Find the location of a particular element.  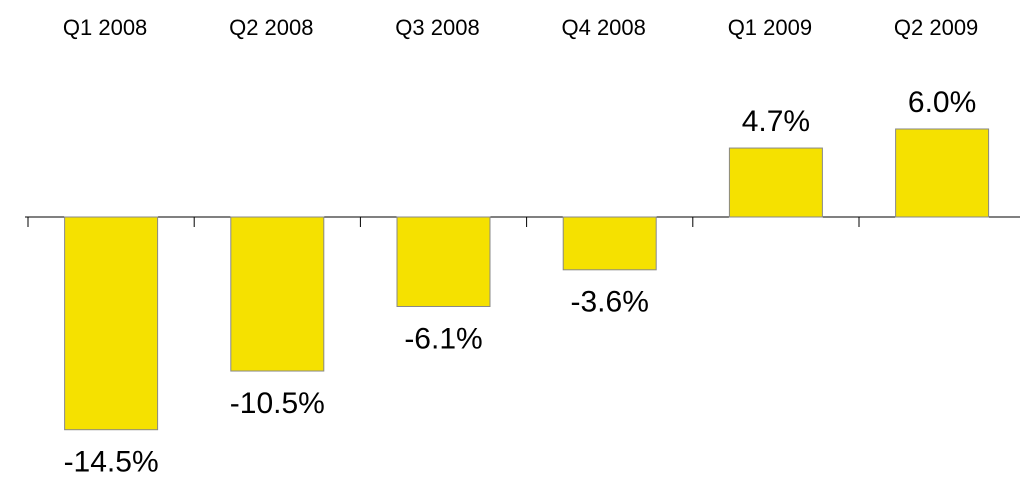

value-label: -14.5% is located at coordinates (111, 462).